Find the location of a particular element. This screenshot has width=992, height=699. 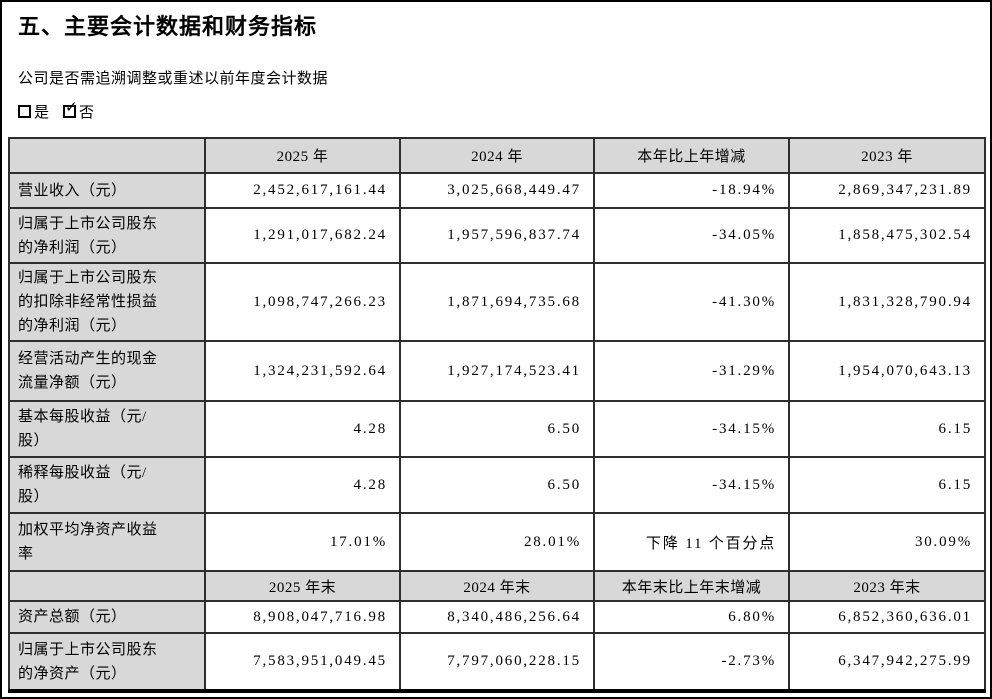

checkbox-option-yes: 是 is located at coordinates (33, 111).